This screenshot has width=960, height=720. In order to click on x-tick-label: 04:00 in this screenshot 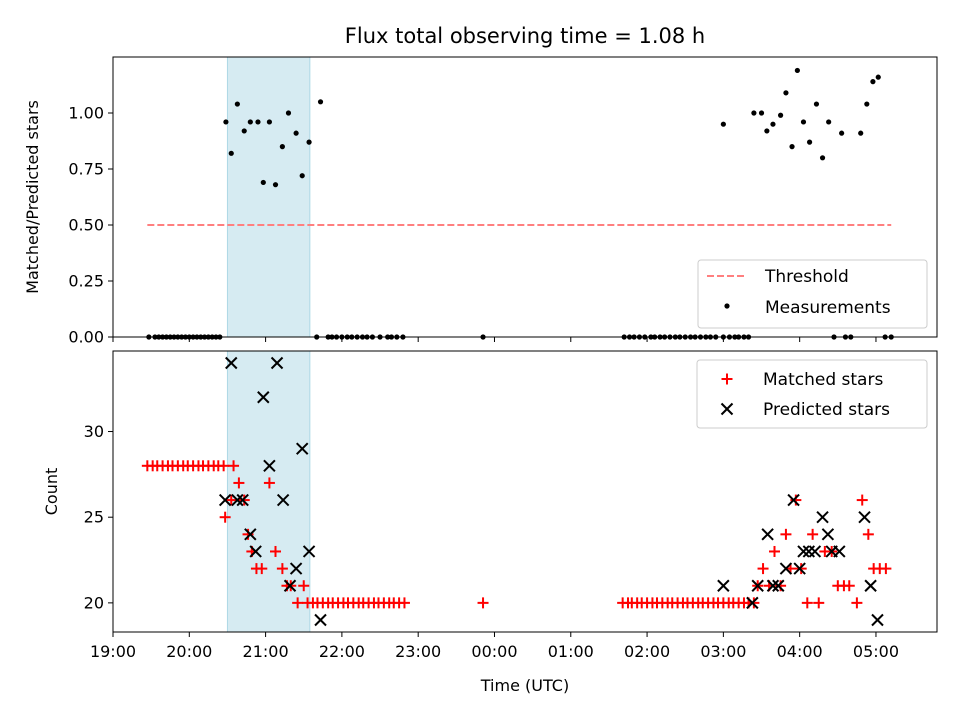, I will do `click(800, 651)`.